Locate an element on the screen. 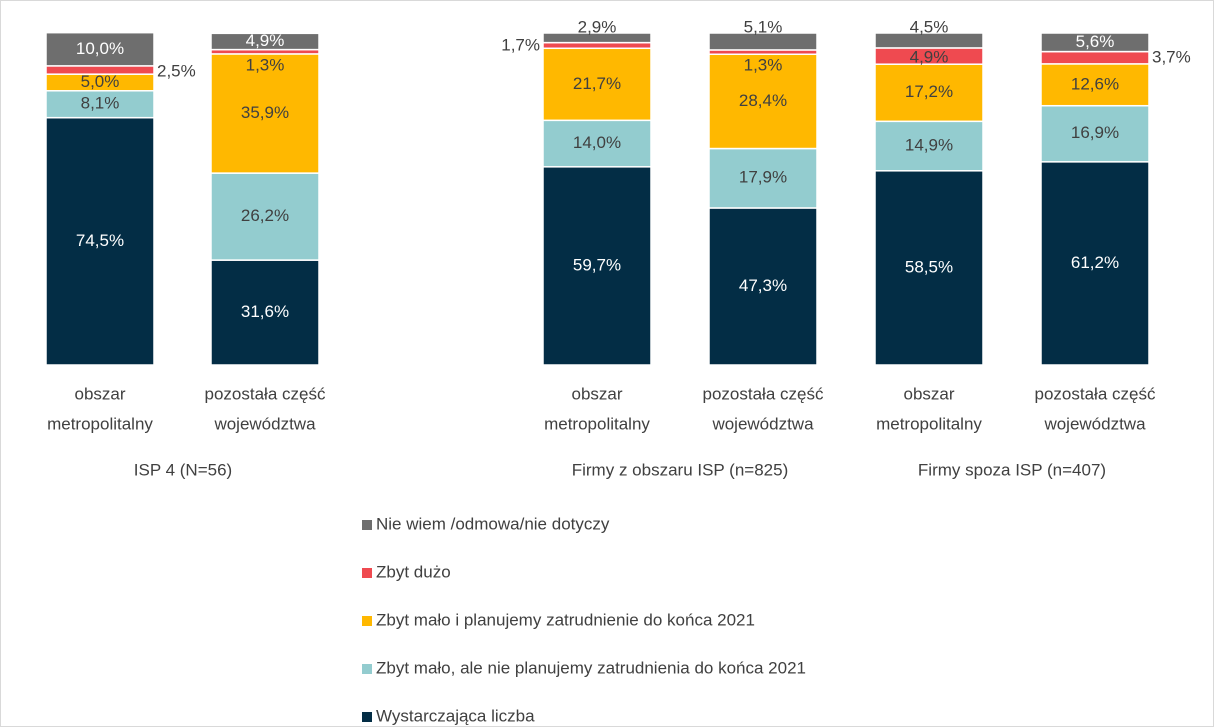  data-label: 10,0% is located at coordinates (100, 48).